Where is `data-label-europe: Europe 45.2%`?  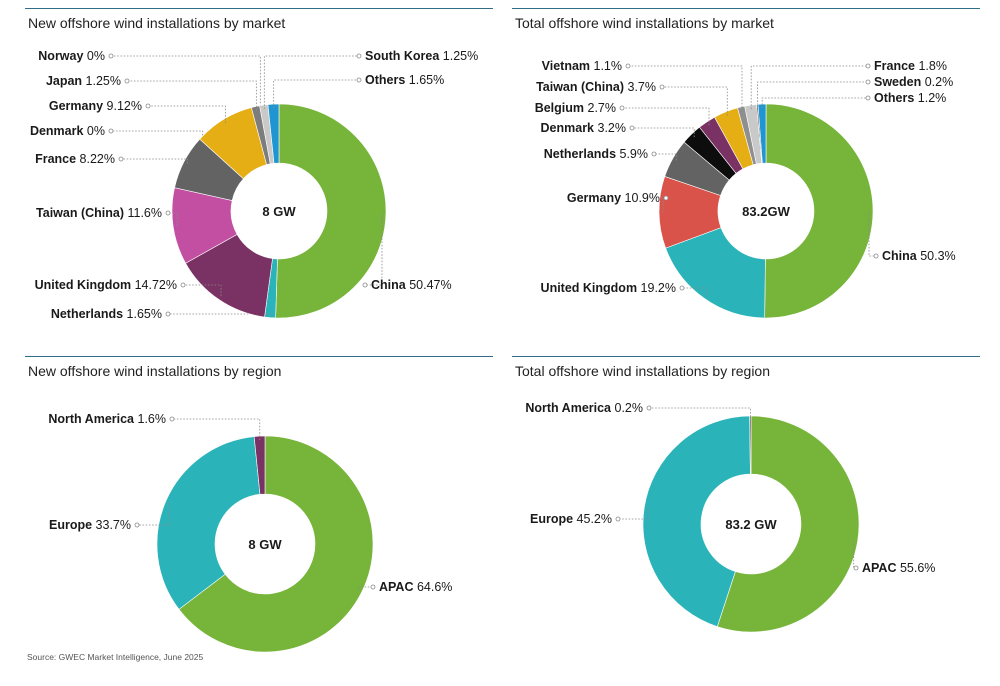 data-label-europe: Europe 45.2% is located at coordinates (571, 519).